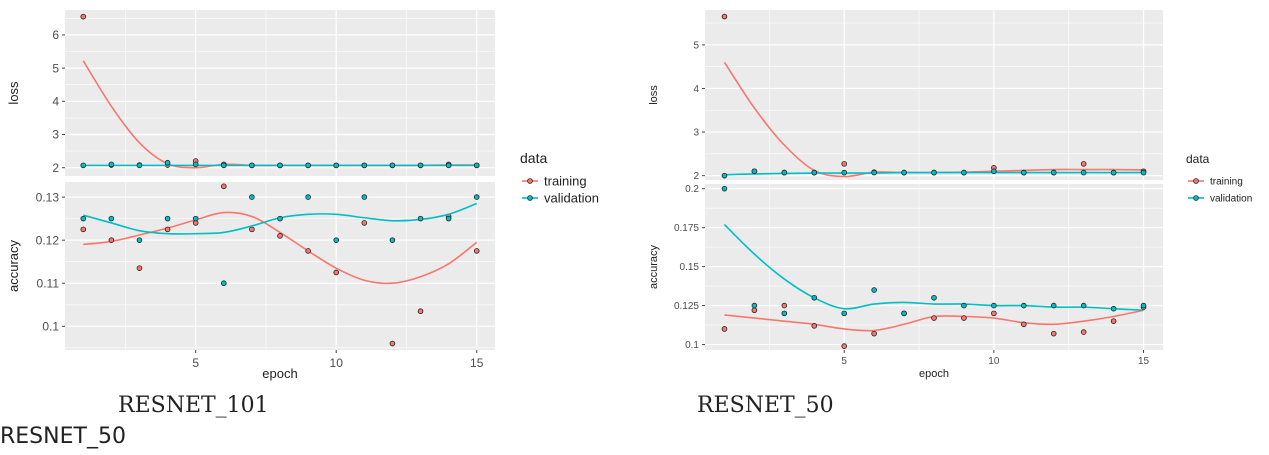 The image size is (1269, 455). I want to click on y-tick-label: 3, so click(696, 133).